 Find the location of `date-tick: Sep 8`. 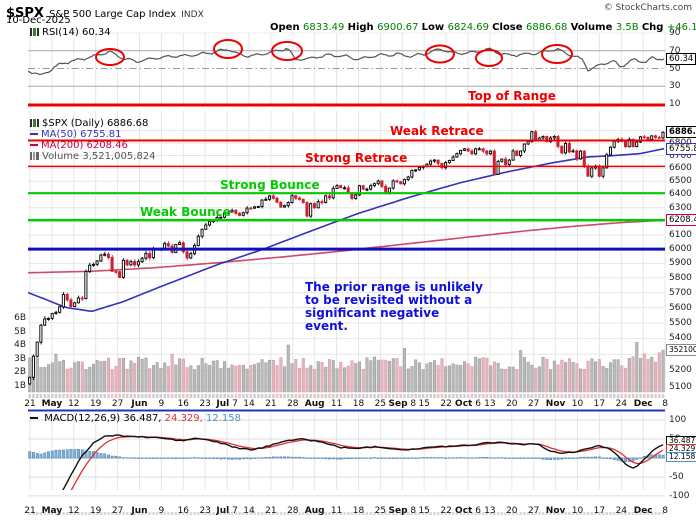

date-tick: Sep 8 is located at coordinates (402, 511).